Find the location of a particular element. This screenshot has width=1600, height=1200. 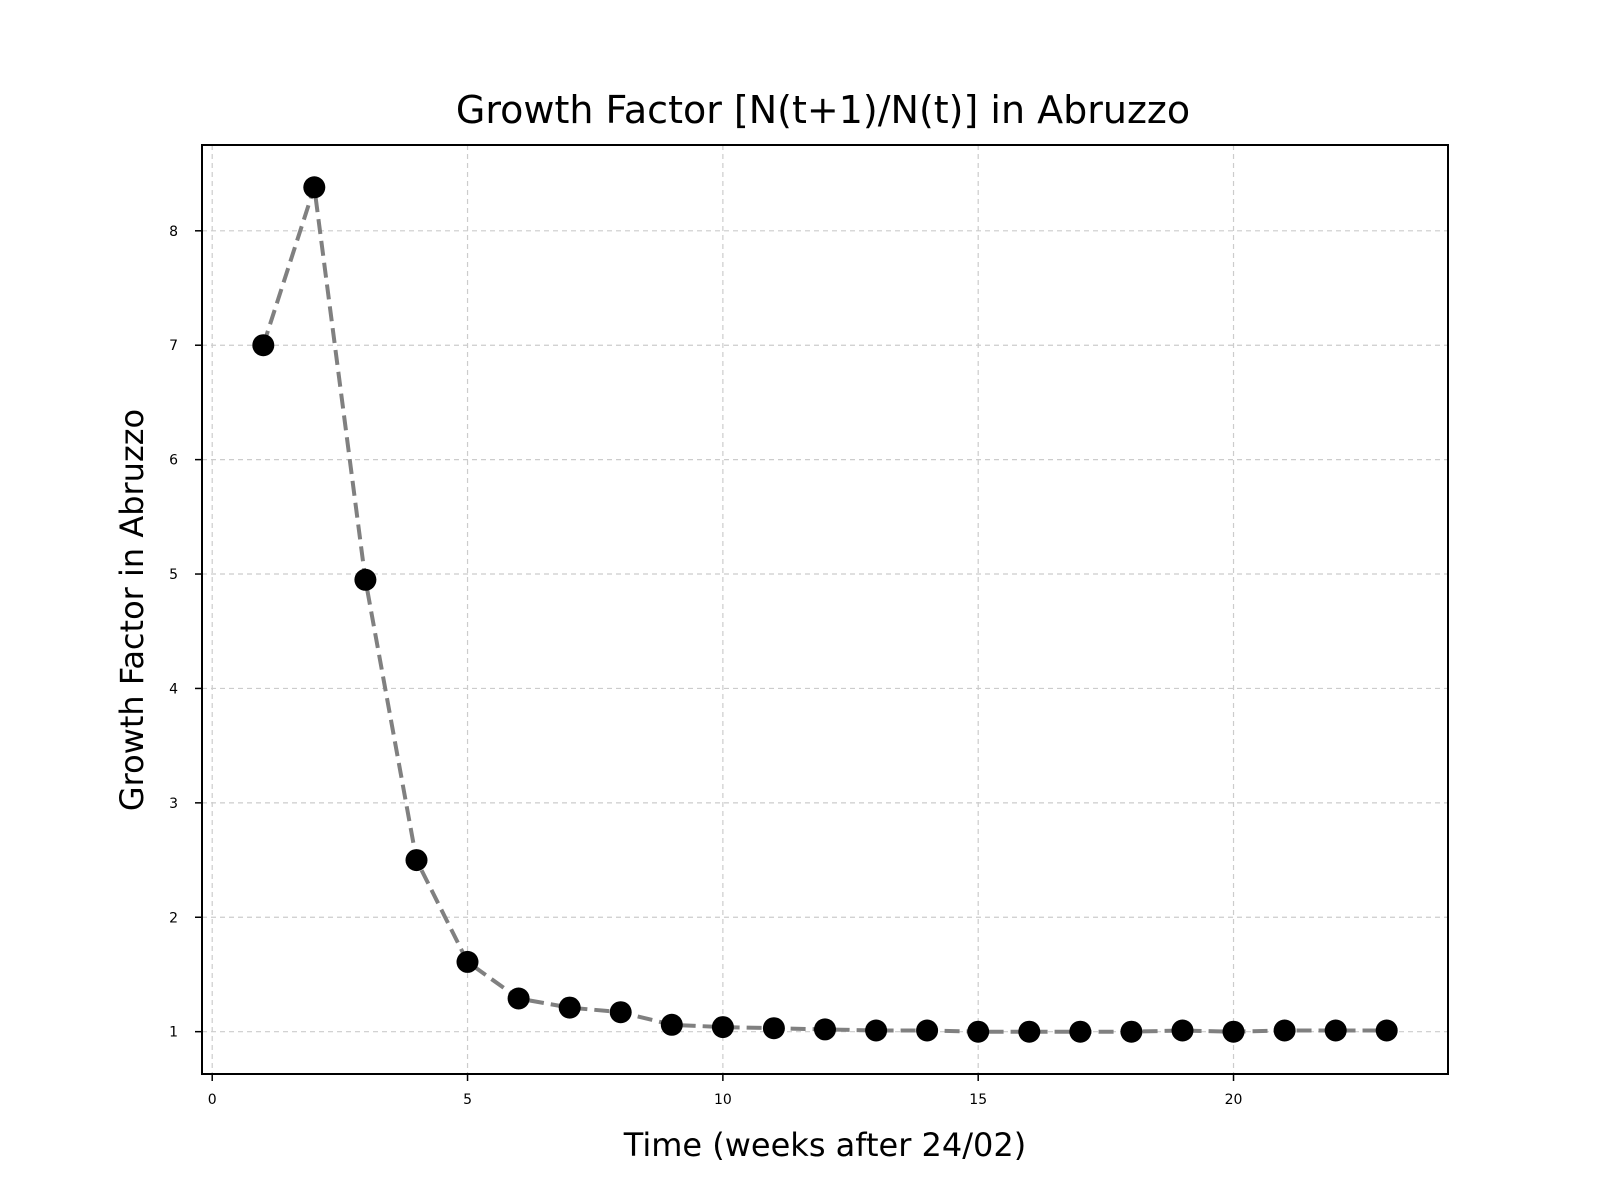

x-tick-label: 10 is located at coordinates (723, 1100).